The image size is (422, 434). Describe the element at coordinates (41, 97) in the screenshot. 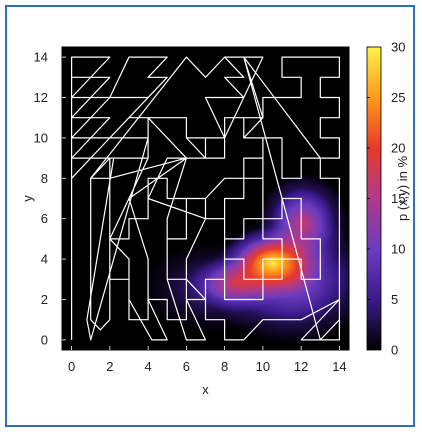

I see `y-tick-label: 12` at that location.